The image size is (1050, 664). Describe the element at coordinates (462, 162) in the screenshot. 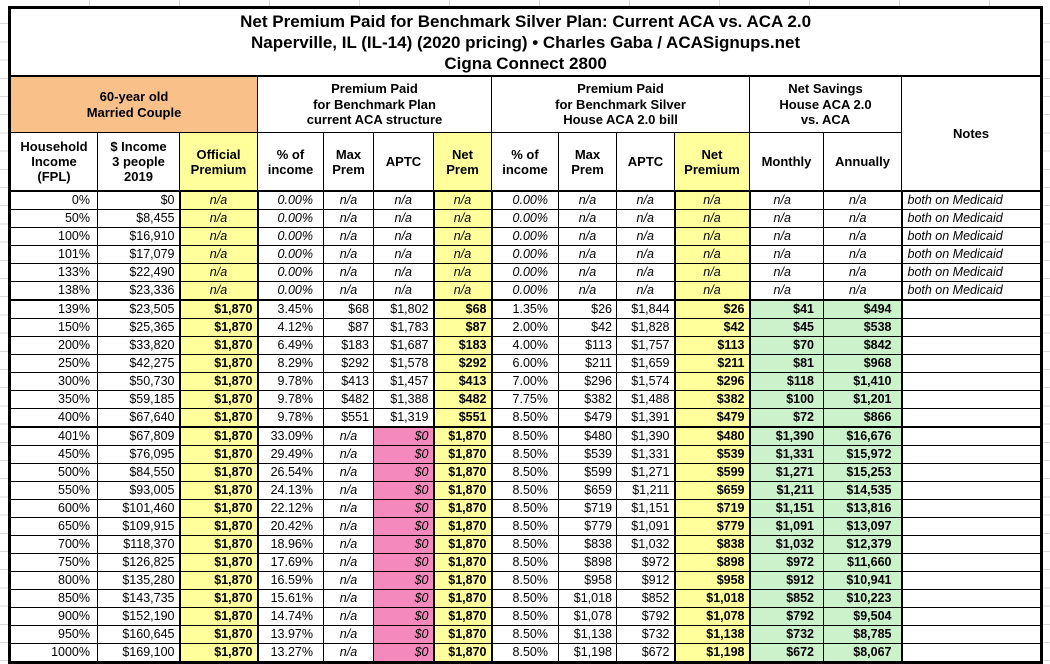

I see `column-header-aca-net-prem: Net Prem` at that location.